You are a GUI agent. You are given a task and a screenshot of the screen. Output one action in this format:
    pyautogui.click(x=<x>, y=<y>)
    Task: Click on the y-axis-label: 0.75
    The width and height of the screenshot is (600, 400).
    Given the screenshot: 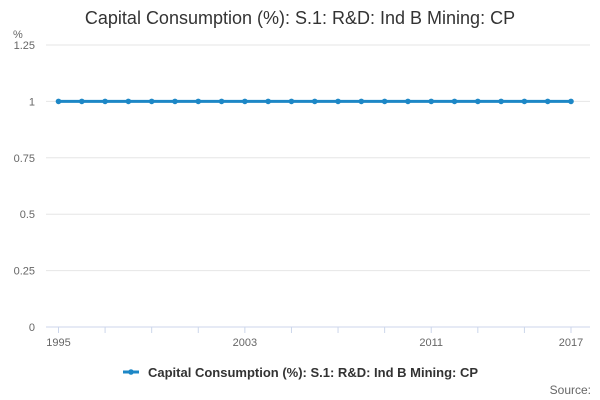 What is the action you would take?
    pyautogui.click(x=24, y=159)
    